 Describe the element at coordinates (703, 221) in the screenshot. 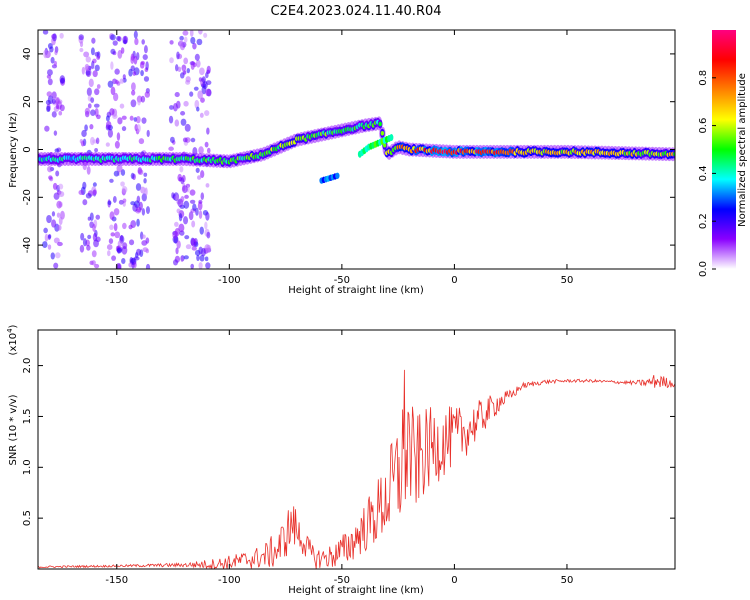

I see `colorbar-tick-label: 0.2` at that location.